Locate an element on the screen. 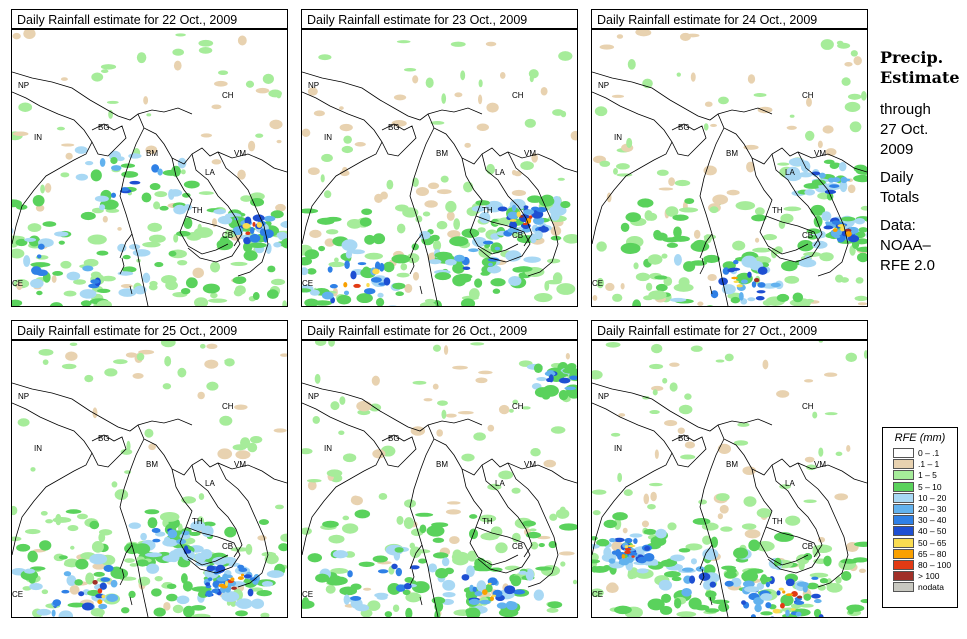 This screenshot has height=639, width=967. country-label: CB is located at coordinates (517, 546).